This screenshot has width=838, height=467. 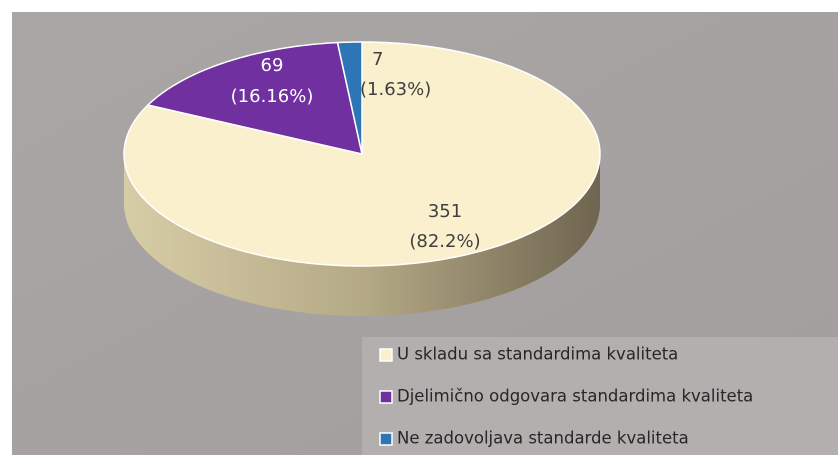 What do you see at coordinates (395, 89) in the screenshot?
I see `data-label-percent: (1.63%)` at bounding box center [395, 89].